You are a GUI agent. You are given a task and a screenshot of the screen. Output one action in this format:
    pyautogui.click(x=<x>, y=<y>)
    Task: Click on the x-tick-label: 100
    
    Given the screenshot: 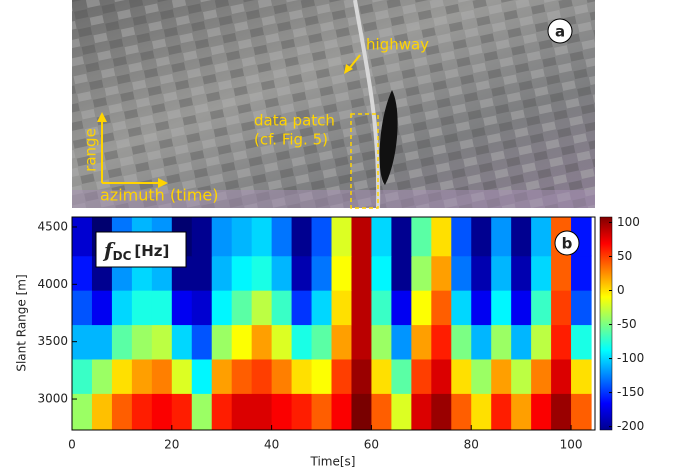 What is the action you would take?
    pyautogui.click(x=571, y=445)
    